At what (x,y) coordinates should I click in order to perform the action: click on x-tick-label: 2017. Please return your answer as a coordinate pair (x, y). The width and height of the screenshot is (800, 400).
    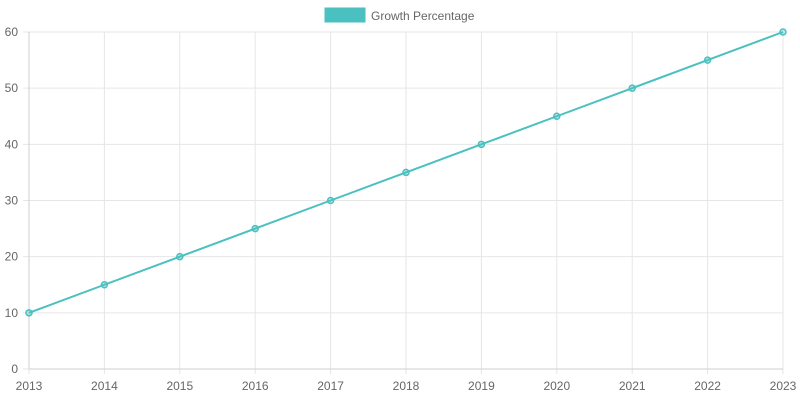
    Looking at the image, I should click on (330, 386).